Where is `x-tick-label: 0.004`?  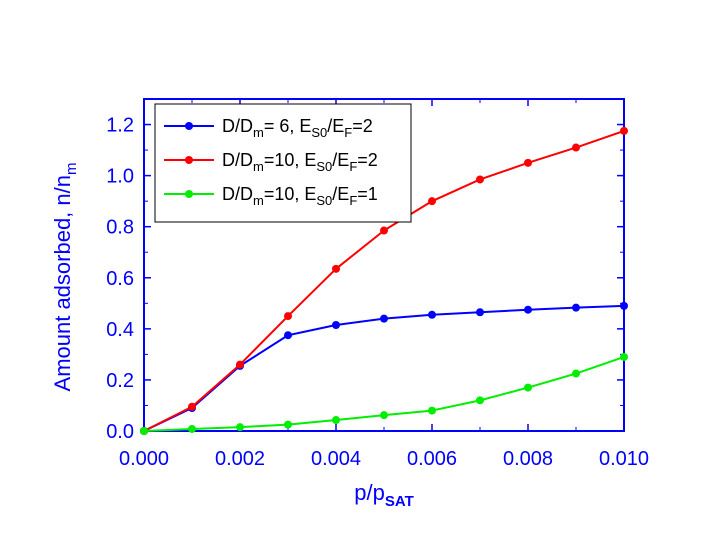
x-tick-label: 0.004 is located at coordinates (336, 459).